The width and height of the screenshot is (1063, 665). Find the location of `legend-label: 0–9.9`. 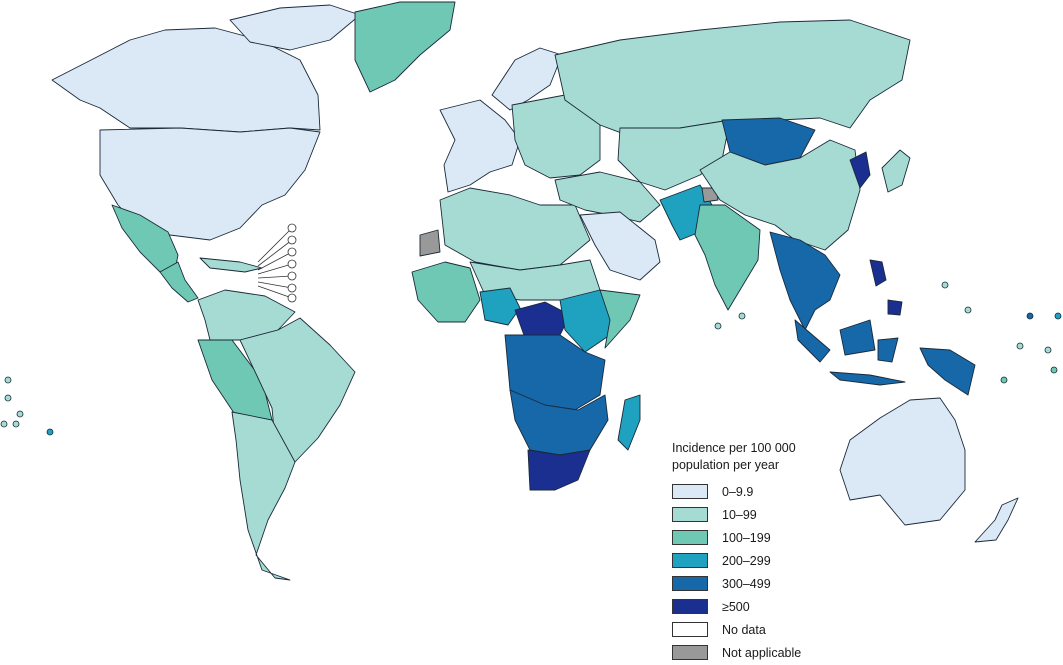

legend-label: 0–9.9 is located at coordinates (738, 491).